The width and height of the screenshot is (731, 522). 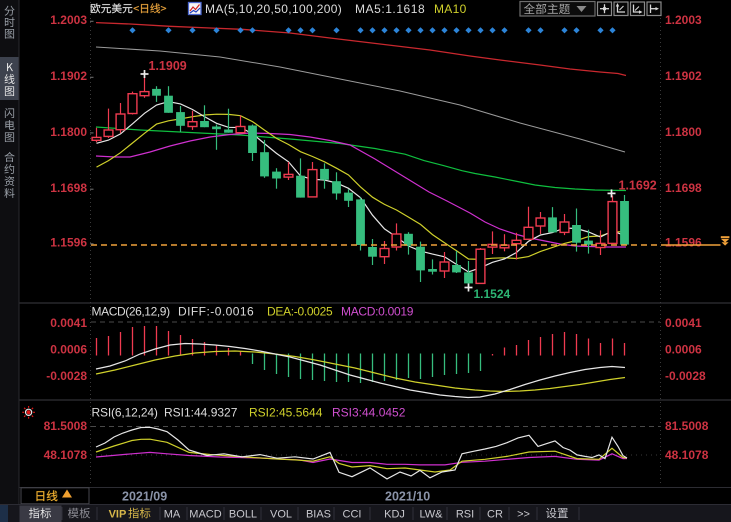 I want to click on svg-text: 1.1524, so click(x=492, y=294).